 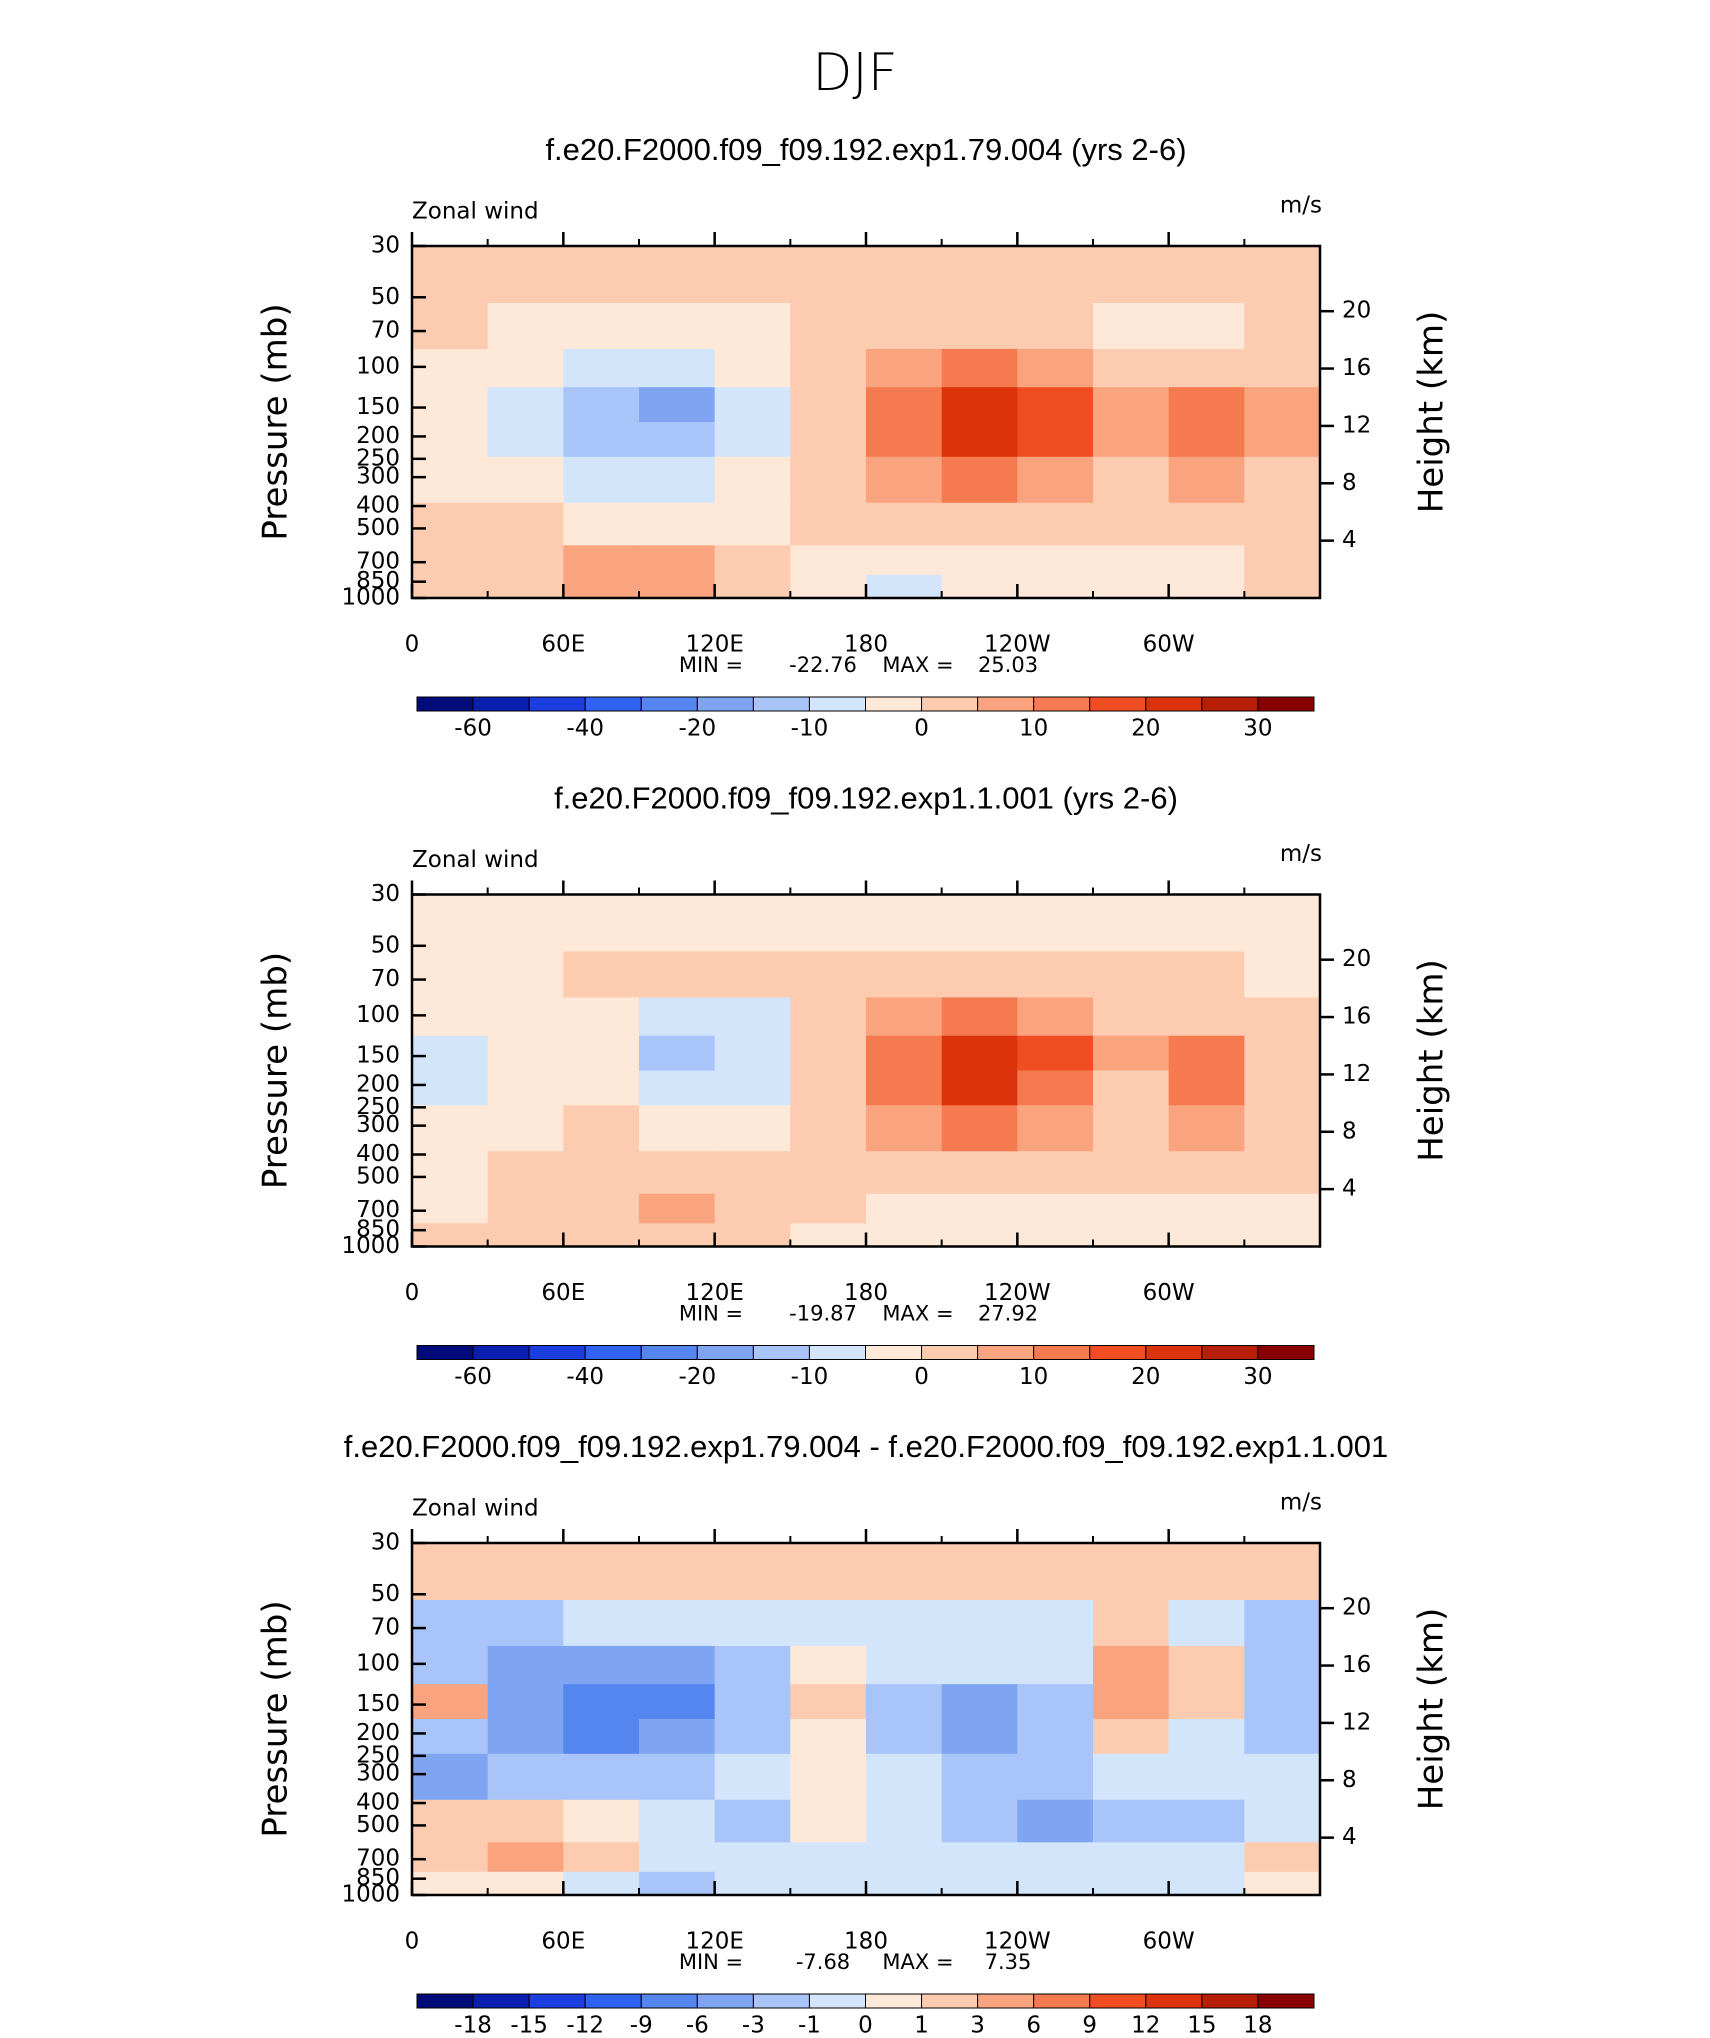 What do you see at coordinates (917, 1314) in the screenshot?
I see `max-label: MAX =` at bounding box center [917, 1314].